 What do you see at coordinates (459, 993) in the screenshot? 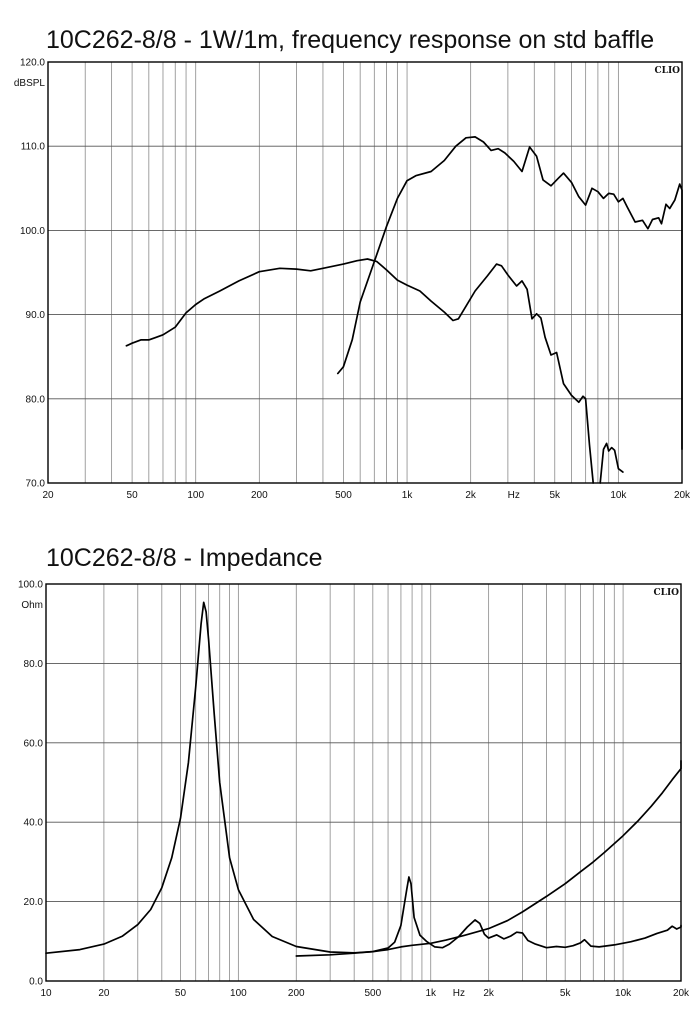
I see `impedance-x-tick-label: Hz` at bounding box center [459, 993].